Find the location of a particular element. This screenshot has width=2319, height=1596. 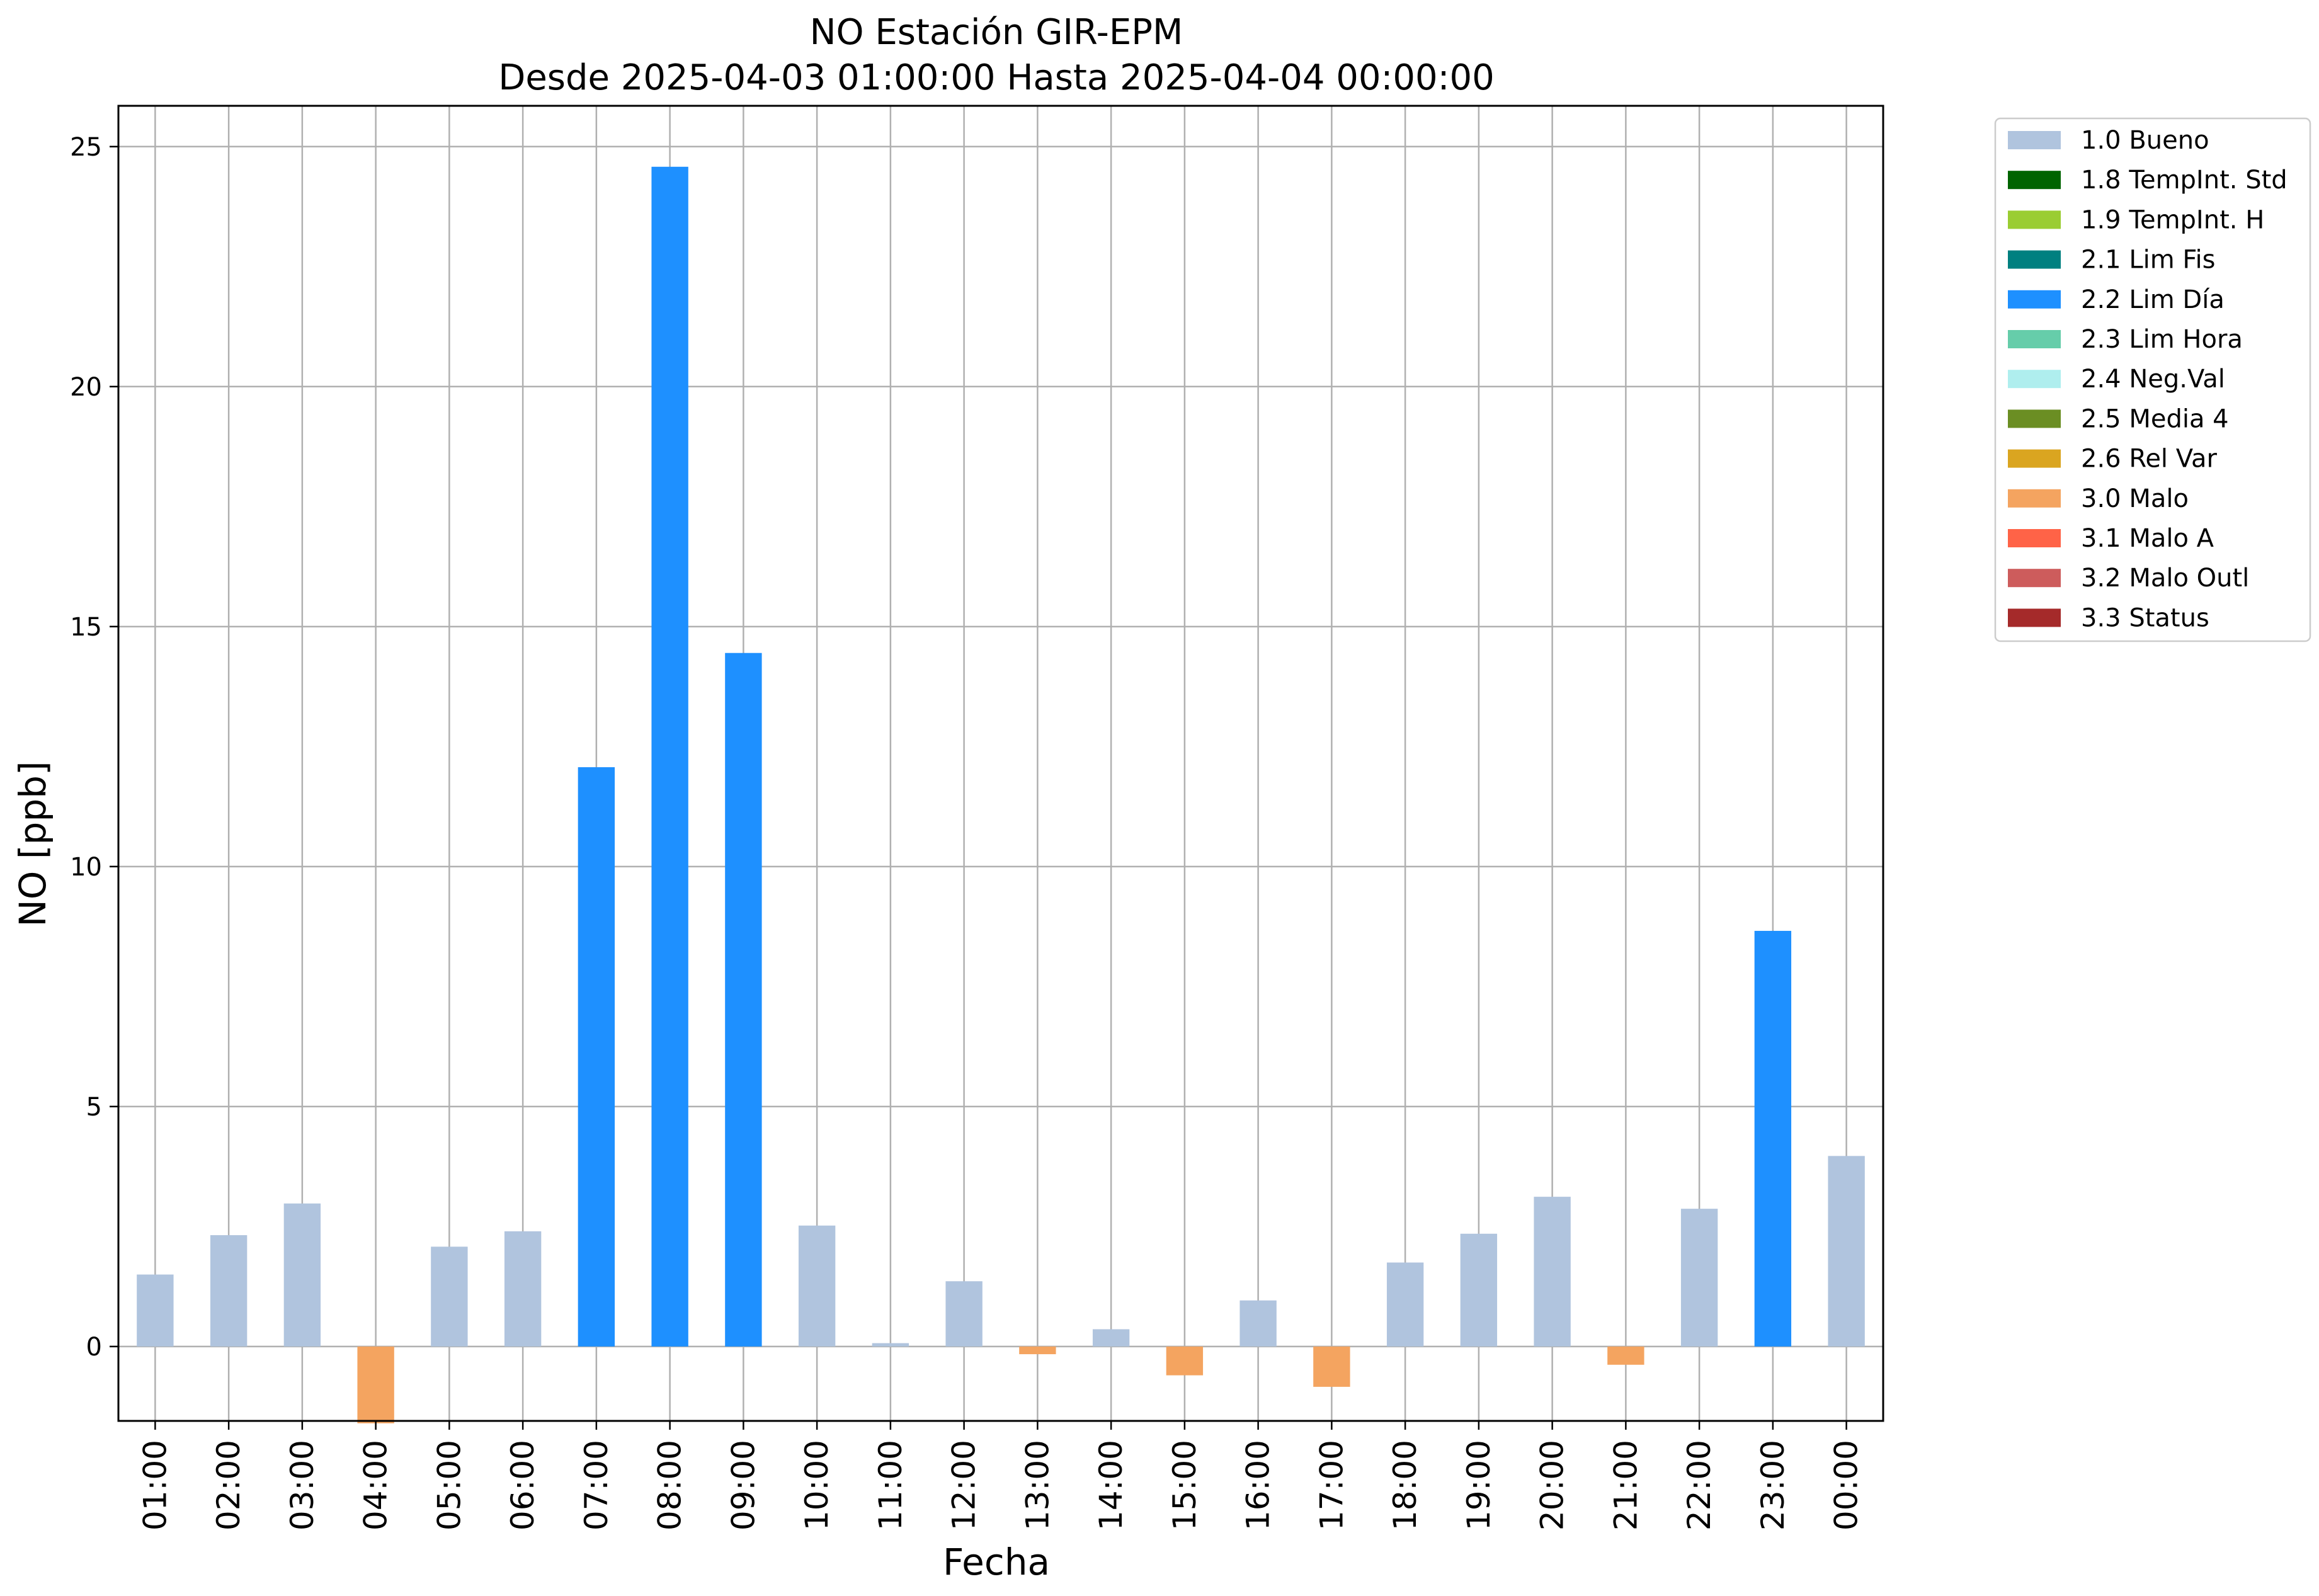

x-tick-label: 22:00 is located at coordinates (1699, 1485).